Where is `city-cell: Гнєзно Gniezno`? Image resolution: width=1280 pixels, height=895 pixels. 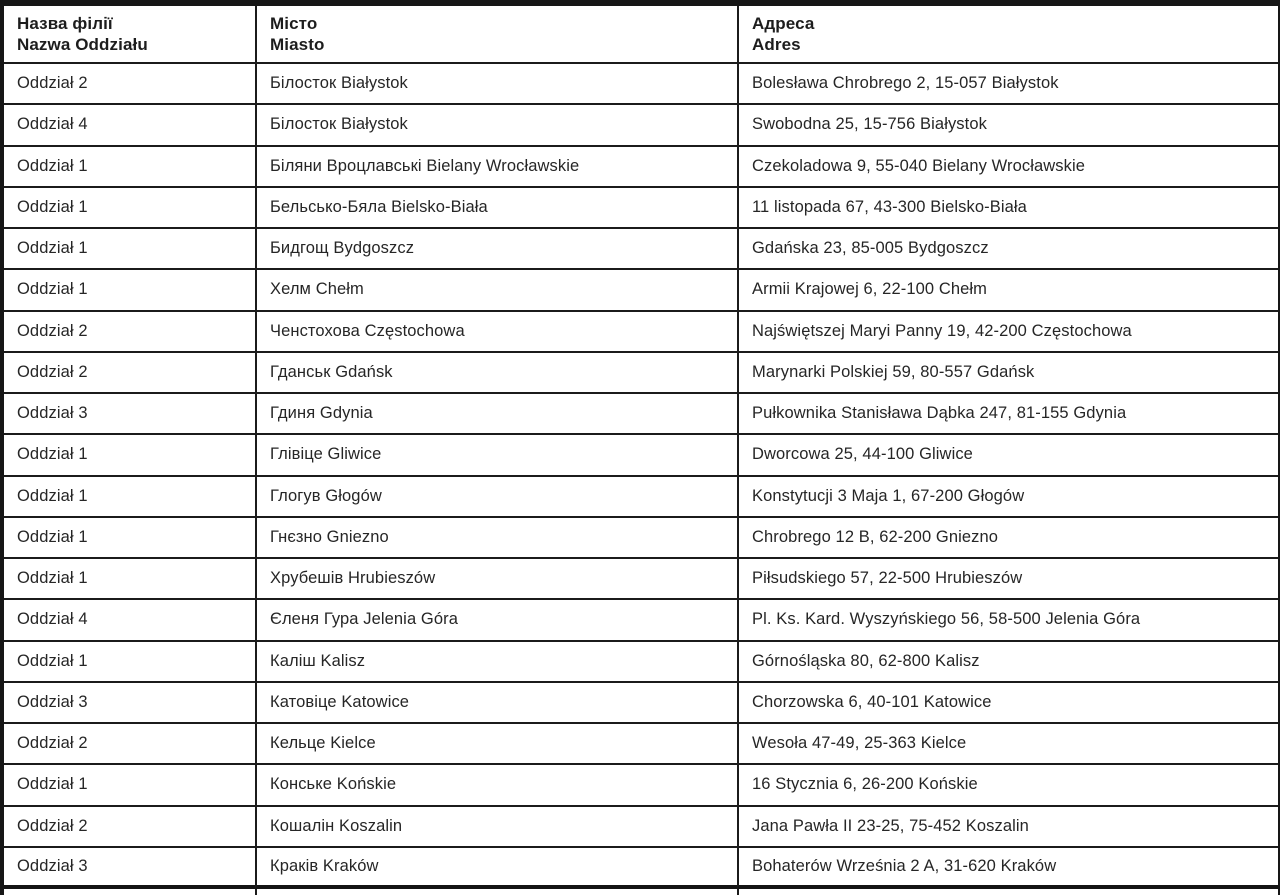
city-cell: Гнєзно Gniezno is located at coordinates (496, 538).